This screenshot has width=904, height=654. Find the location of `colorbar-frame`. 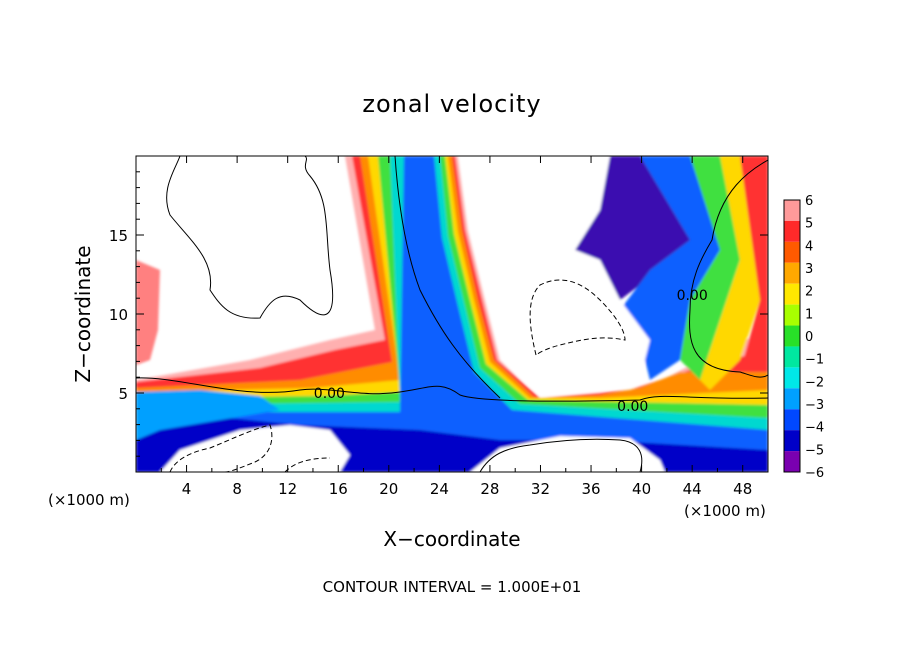

colorbar-frame is located at coordinates (792, 336).